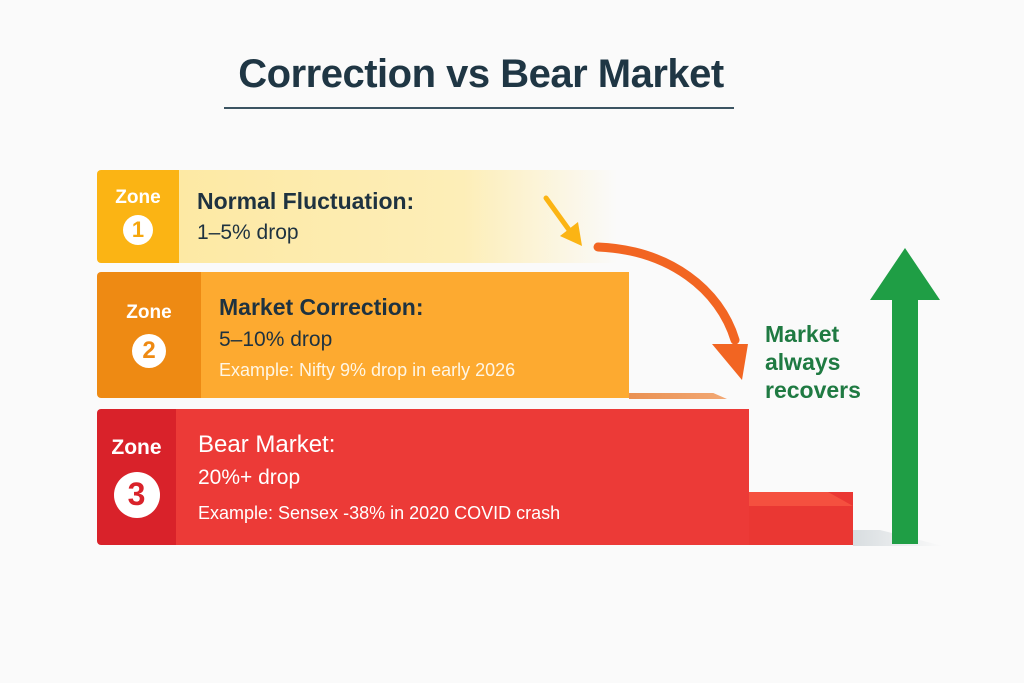 This screenshot has height=683, width=1024. Describe the element at coordinates (136, 494) in the screenshot. I see `zone-number-badge: 3` at that location.